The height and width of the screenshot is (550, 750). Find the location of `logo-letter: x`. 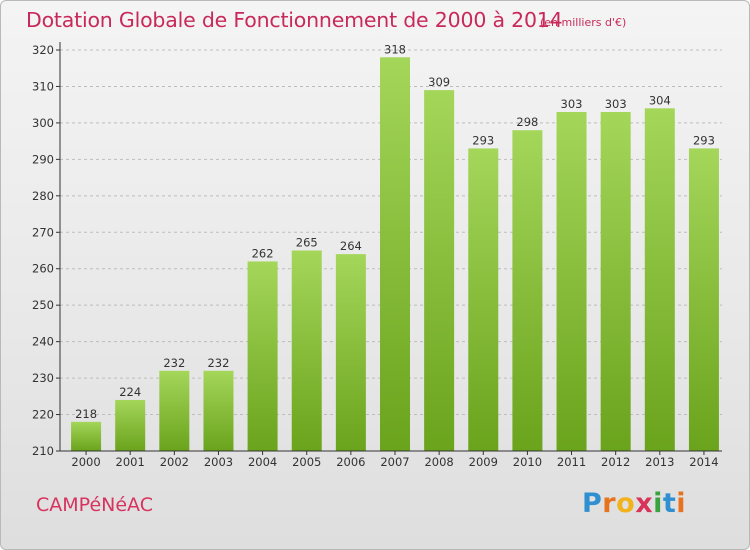

logo-letter: x is located at coordinates (644, 503).